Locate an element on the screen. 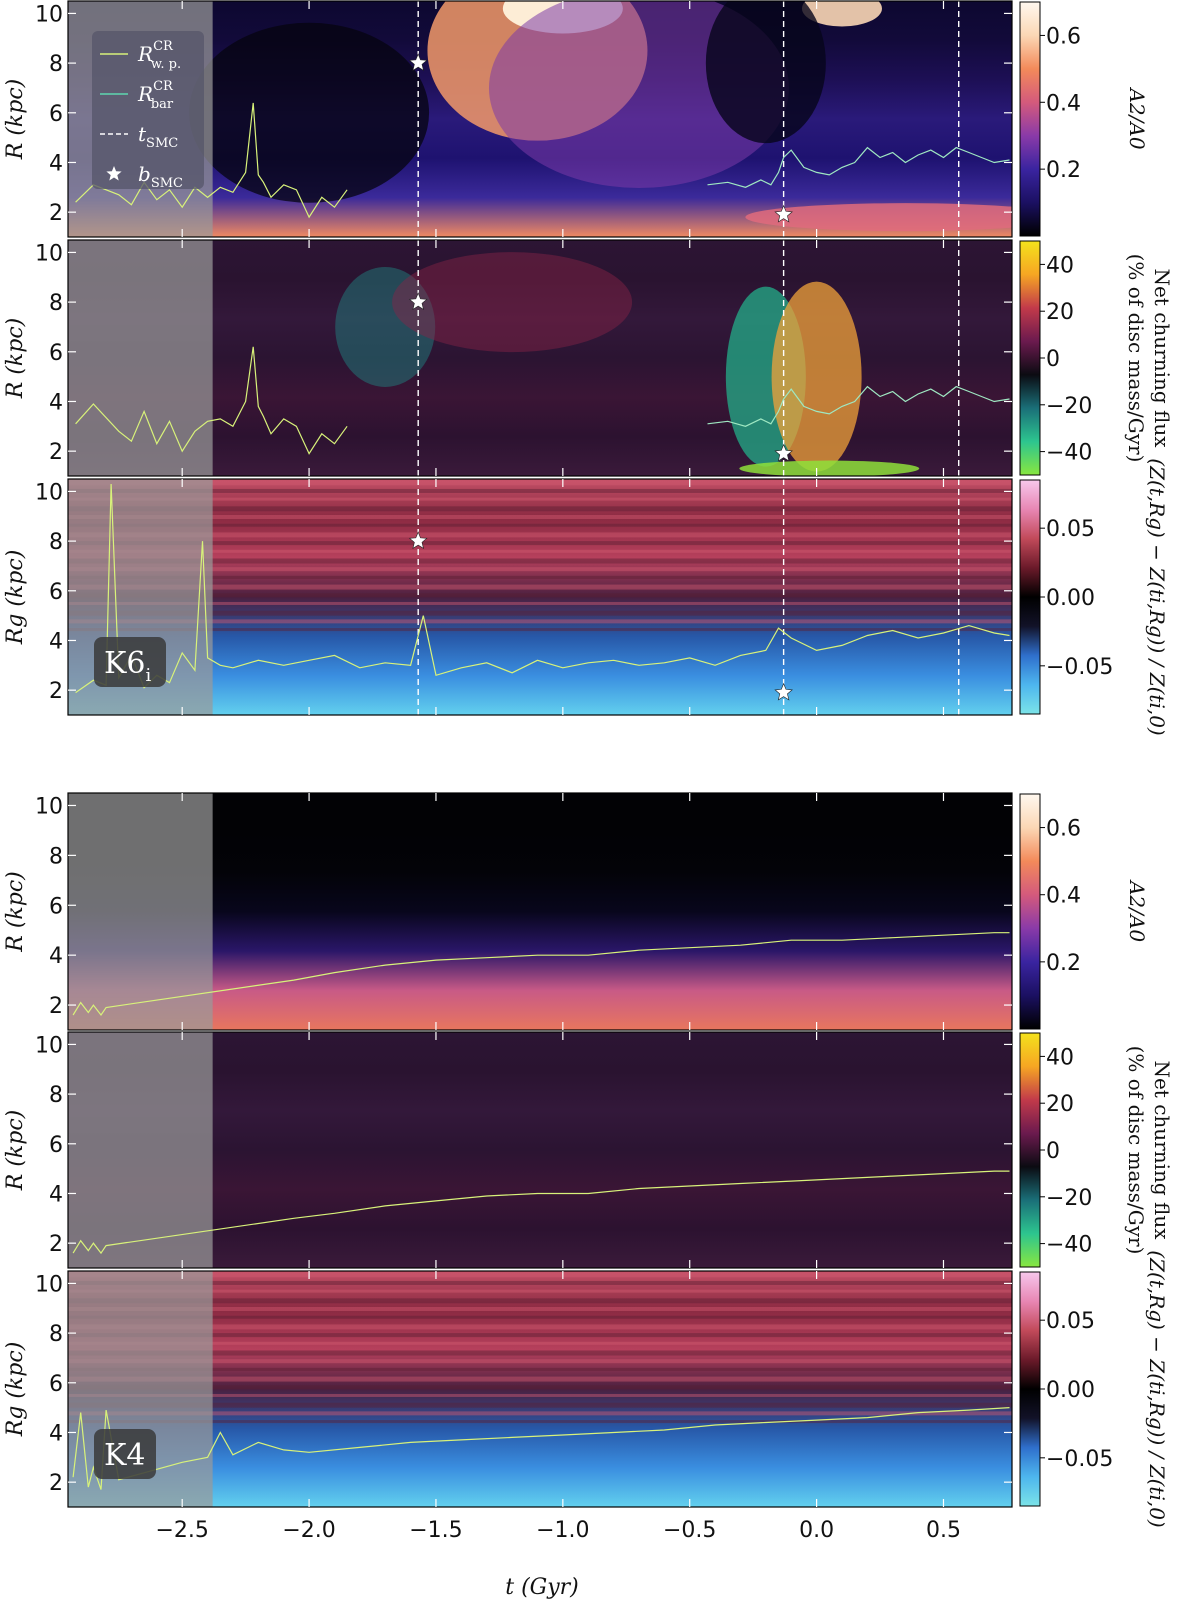 This screenshot has height=1602, width=1200. x-axis-label: t (Gyr) is located at coordinates (542, 1587).